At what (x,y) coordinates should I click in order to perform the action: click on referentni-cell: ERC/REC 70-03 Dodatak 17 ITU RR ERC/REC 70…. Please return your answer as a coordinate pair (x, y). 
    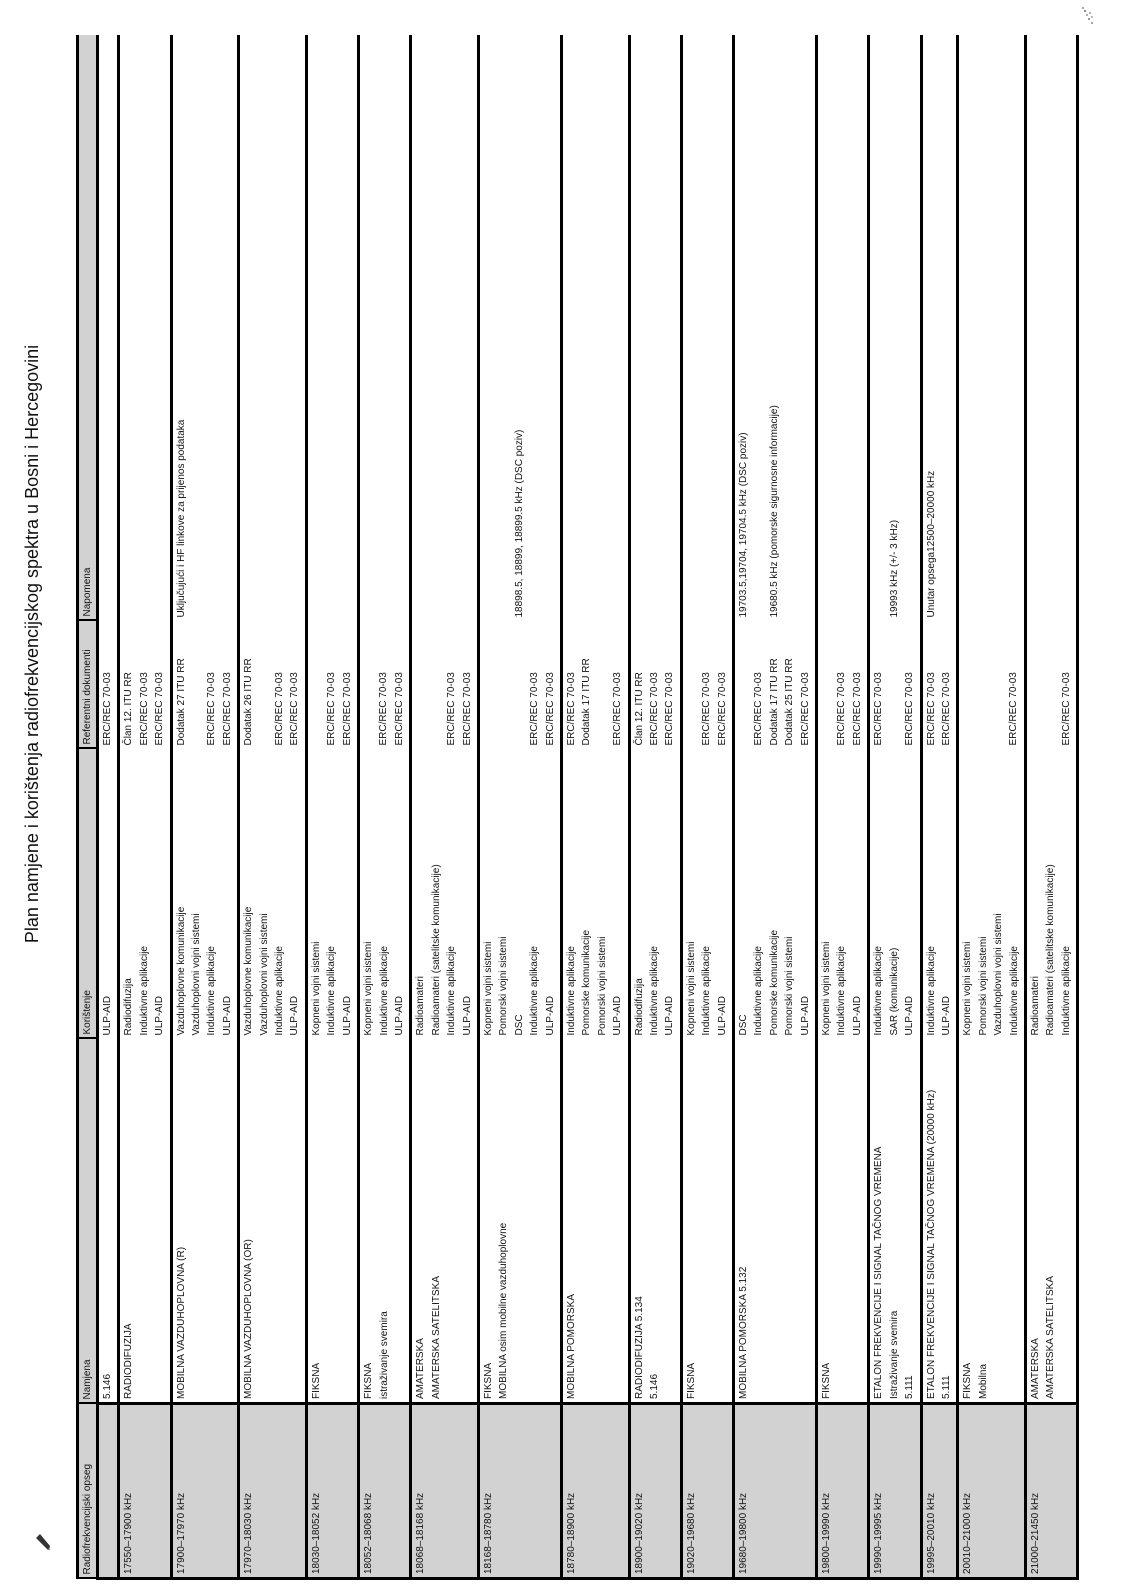
    Looking at the image, I should click on (595, 684).